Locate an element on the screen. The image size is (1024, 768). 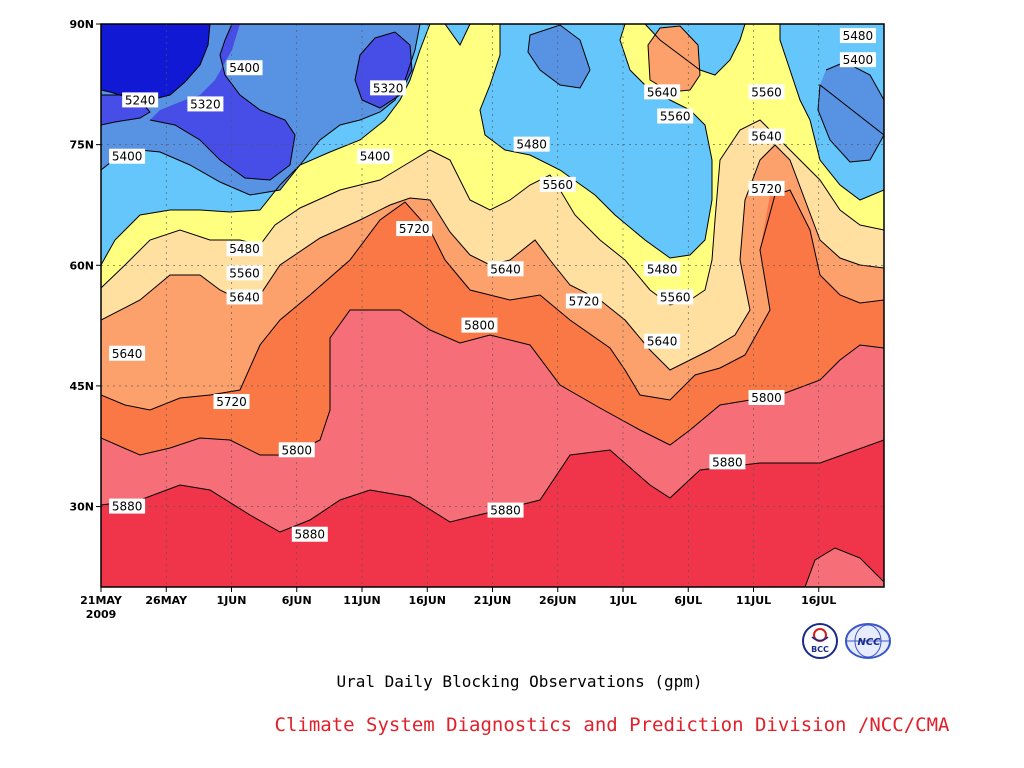
fill-5640-patch is located at coordinates (674, 59).